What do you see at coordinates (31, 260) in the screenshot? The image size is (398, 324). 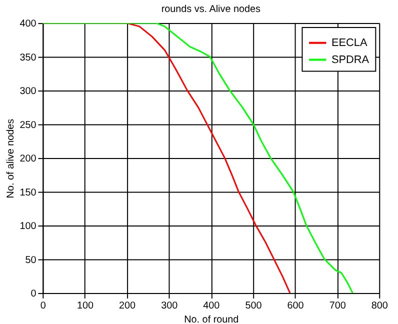 I see `y-tick-label: 50` at bounding box center [31, 260].